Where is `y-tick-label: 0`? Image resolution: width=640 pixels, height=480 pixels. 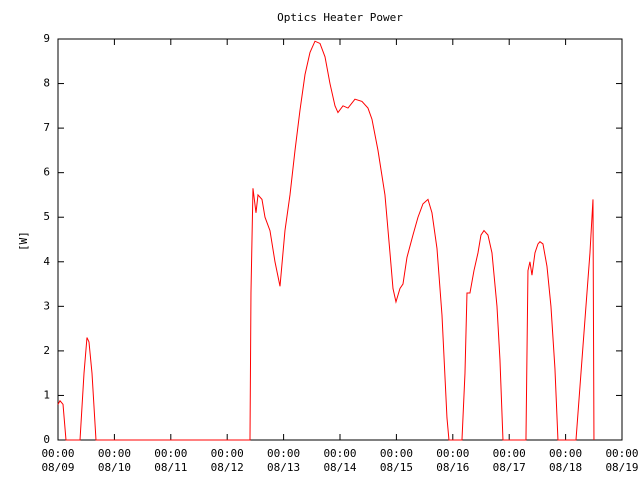 y-tick-label: 0 is located at coordinates (46, 439).